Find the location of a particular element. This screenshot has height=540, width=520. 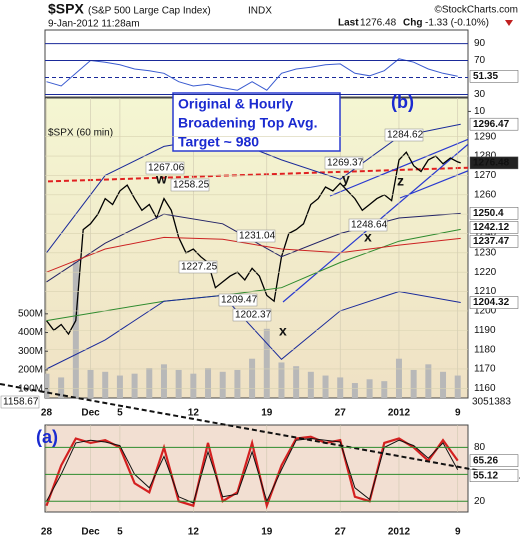

annotation: Original & Hourly is located at coordinates (235, 104).